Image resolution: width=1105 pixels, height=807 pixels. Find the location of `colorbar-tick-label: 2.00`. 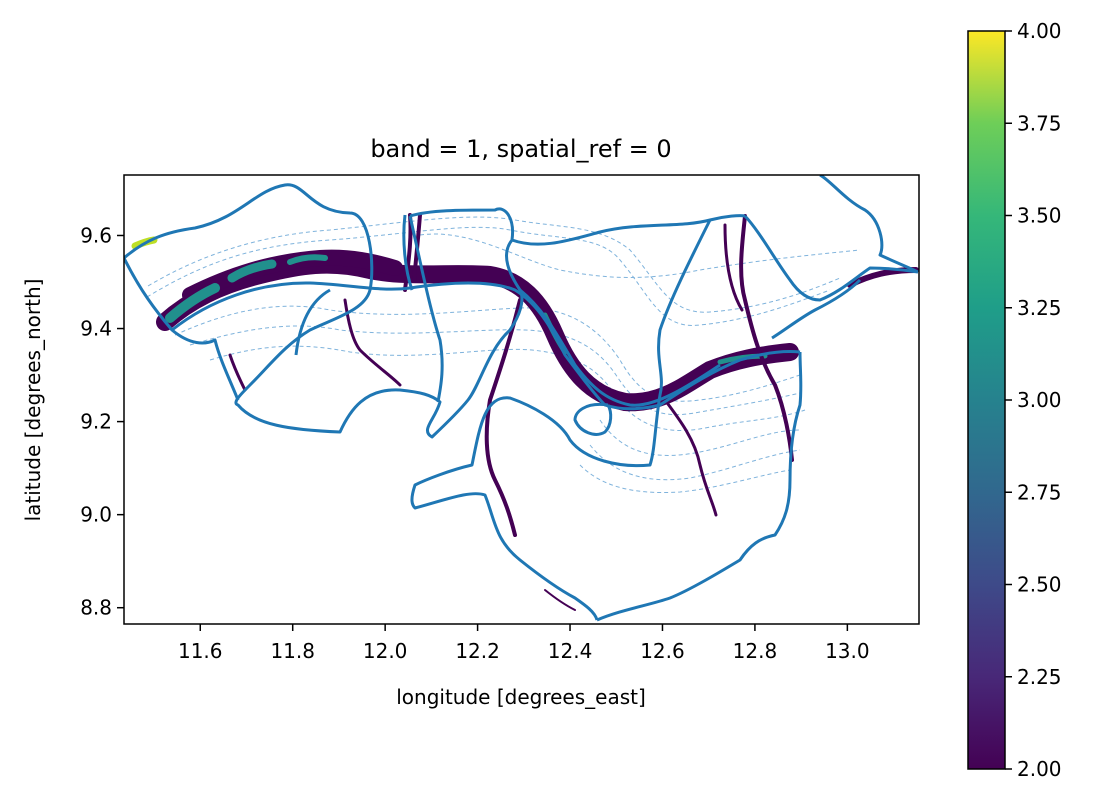

colorbar-tick-label: 2.00 is located at coordinates (1039, 769).